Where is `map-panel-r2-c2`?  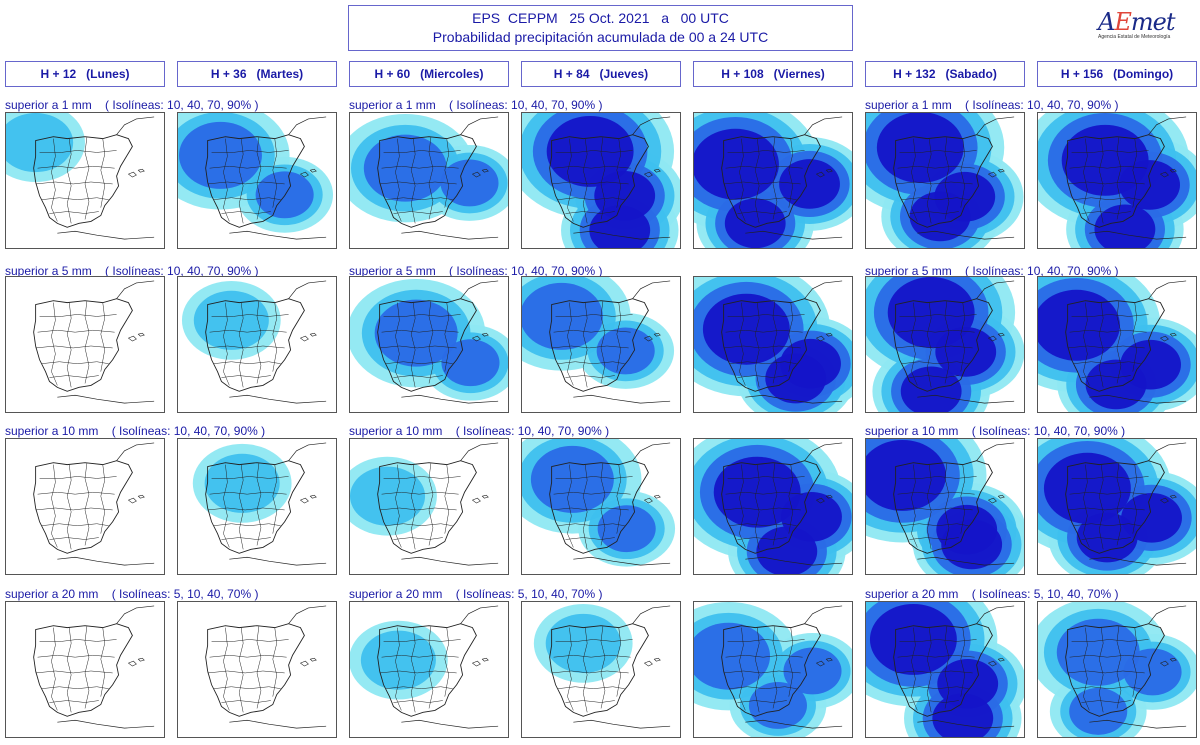
map-panel-r2-c2 is located at coordinates (257, 344).